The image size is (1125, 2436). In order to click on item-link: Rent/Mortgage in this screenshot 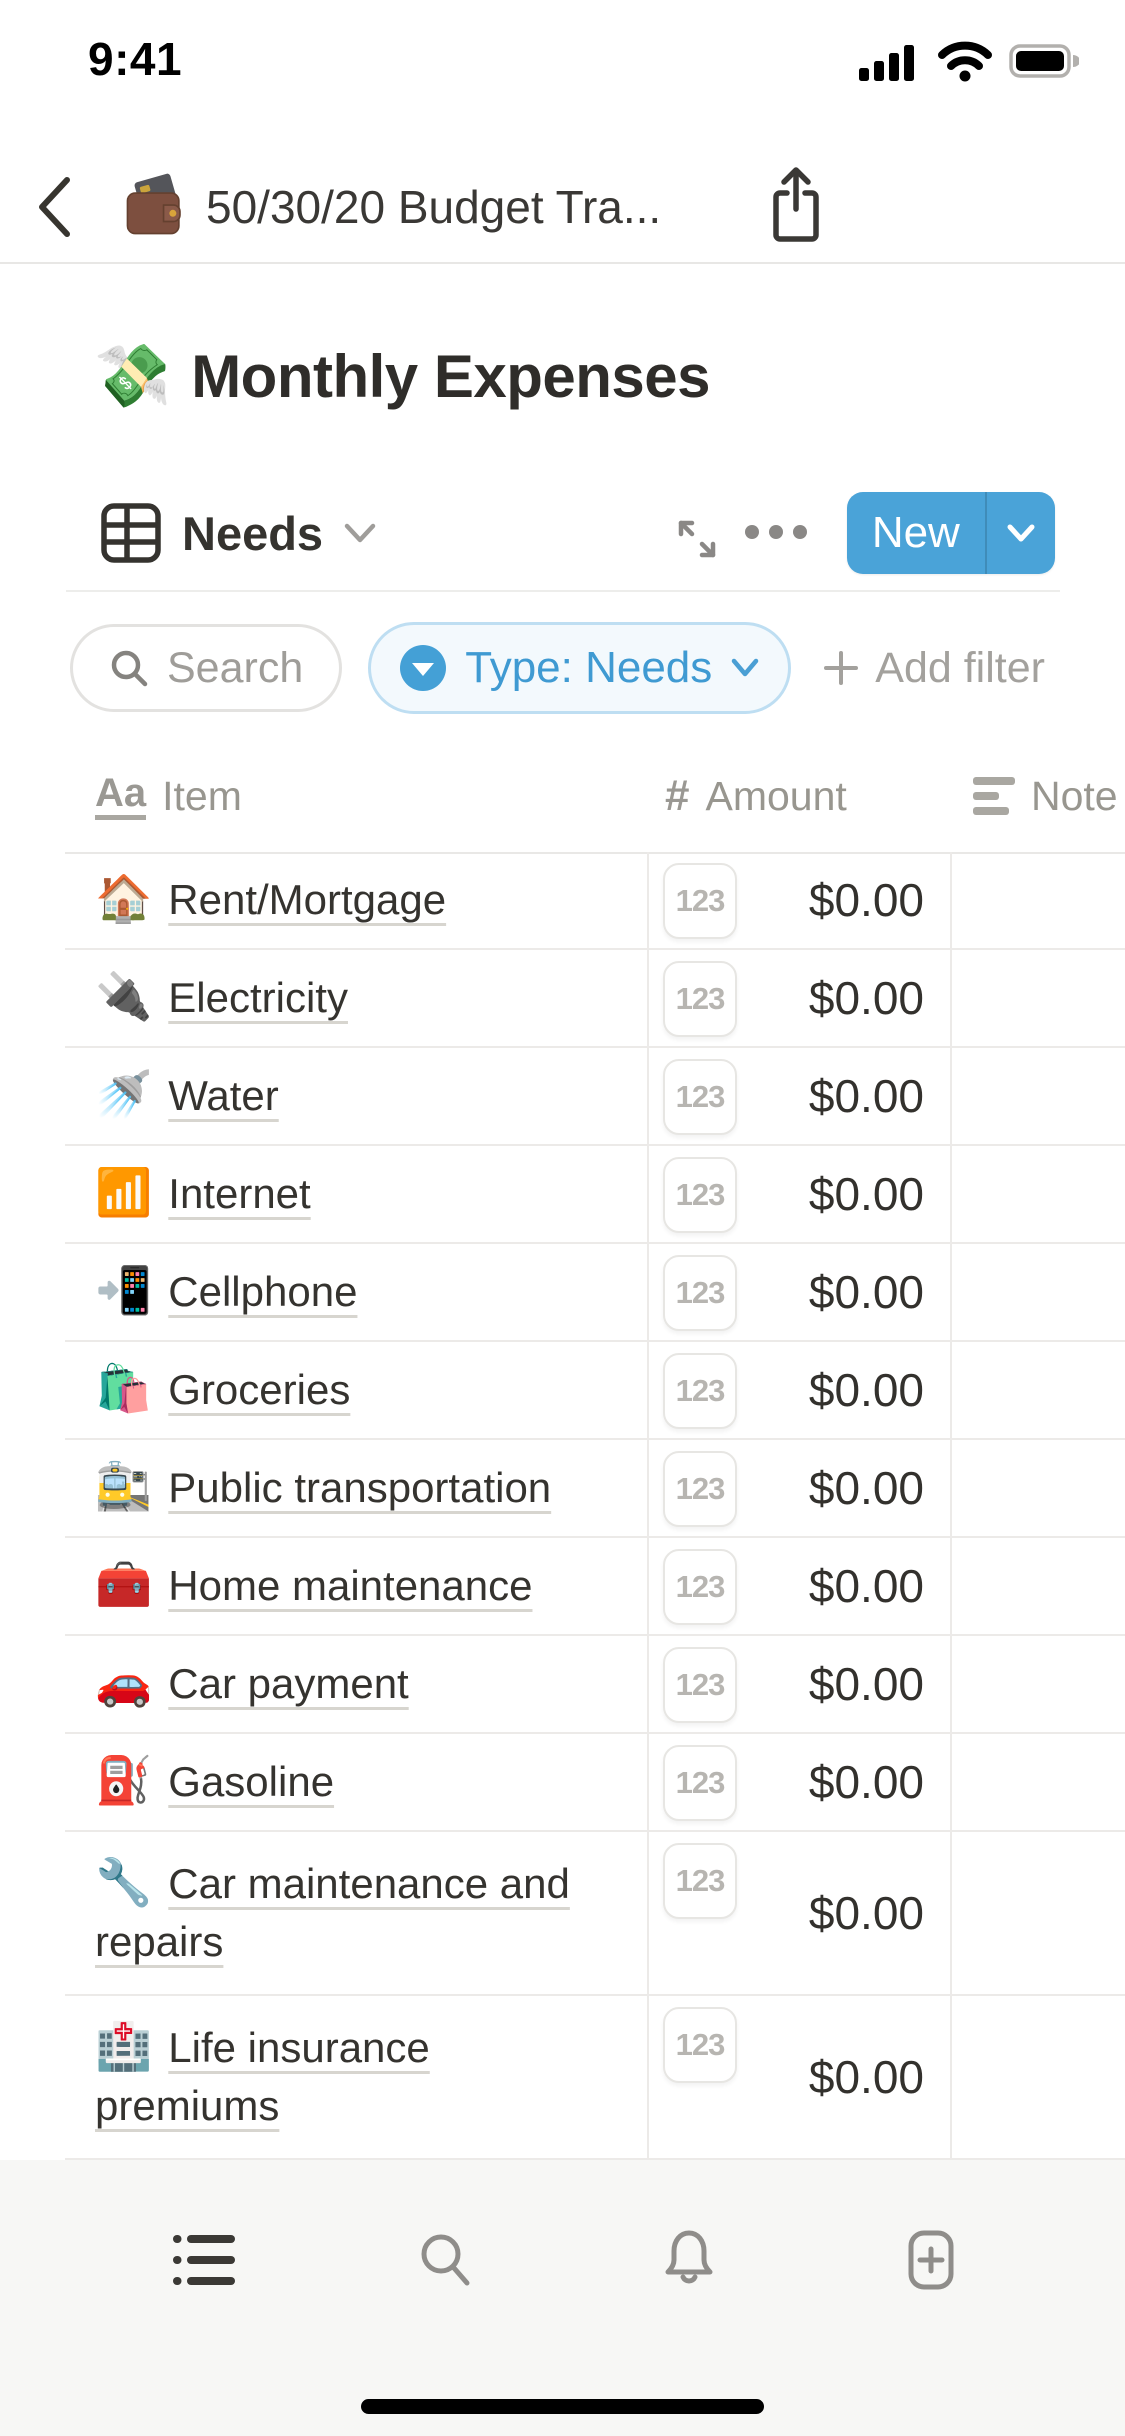, I will do `click(307, 899)`.